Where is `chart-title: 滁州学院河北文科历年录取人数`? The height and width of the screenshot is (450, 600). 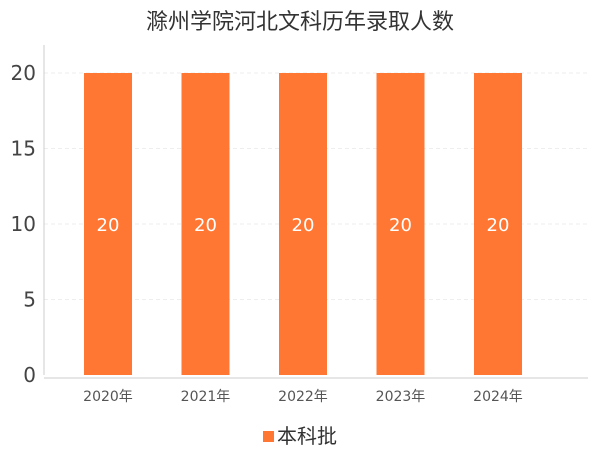
chart-title: 滁州学院河北文科历年录取人数 is located at coordinates (299, 22).